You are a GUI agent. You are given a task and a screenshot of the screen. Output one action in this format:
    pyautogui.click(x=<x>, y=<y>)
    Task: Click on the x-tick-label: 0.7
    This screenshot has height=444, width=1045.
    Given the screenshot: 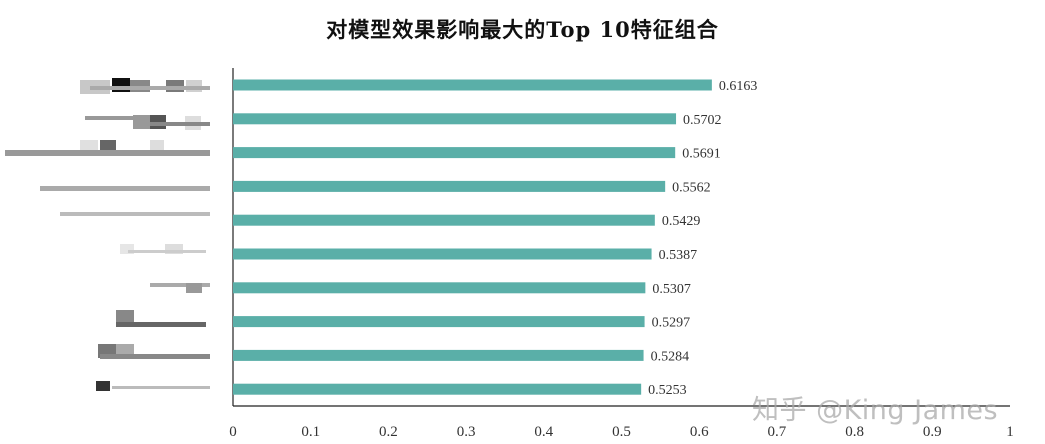 What is the action you would take?
    pyautogui.click(x=777, y=432)
    